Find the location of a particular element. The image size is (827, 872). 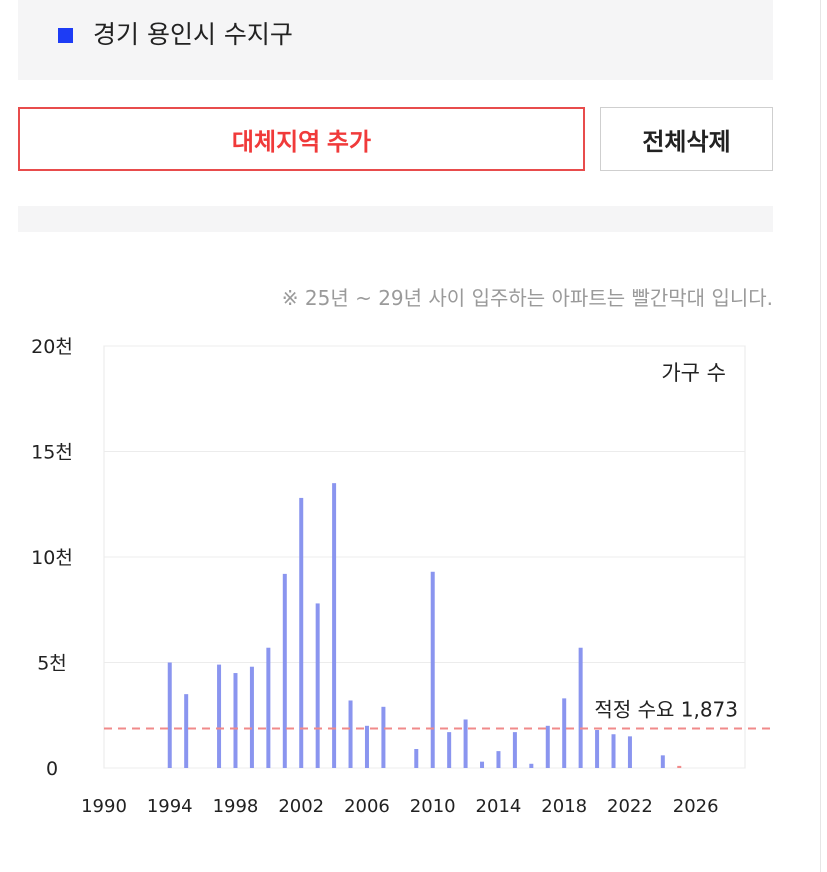

y-tick-label: 15천 is located at coordinates (52, 453).